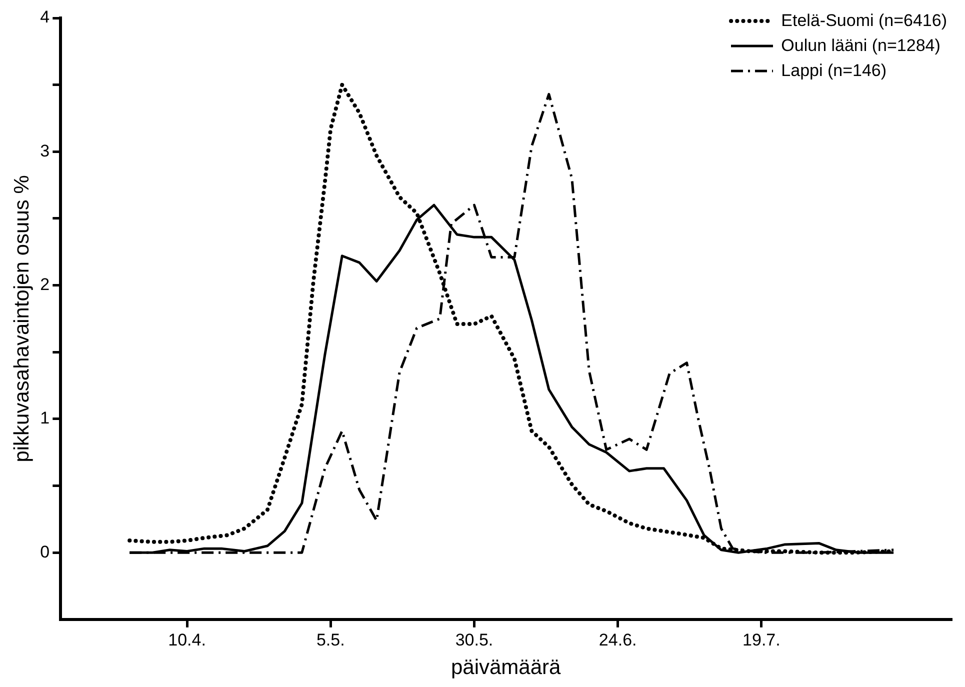 This screenshot has width=965, height=687. What do you see at coordinates (45, 552) in the screenshot?
I see `y-tick-label: 0` at bounding box center [45, 552].